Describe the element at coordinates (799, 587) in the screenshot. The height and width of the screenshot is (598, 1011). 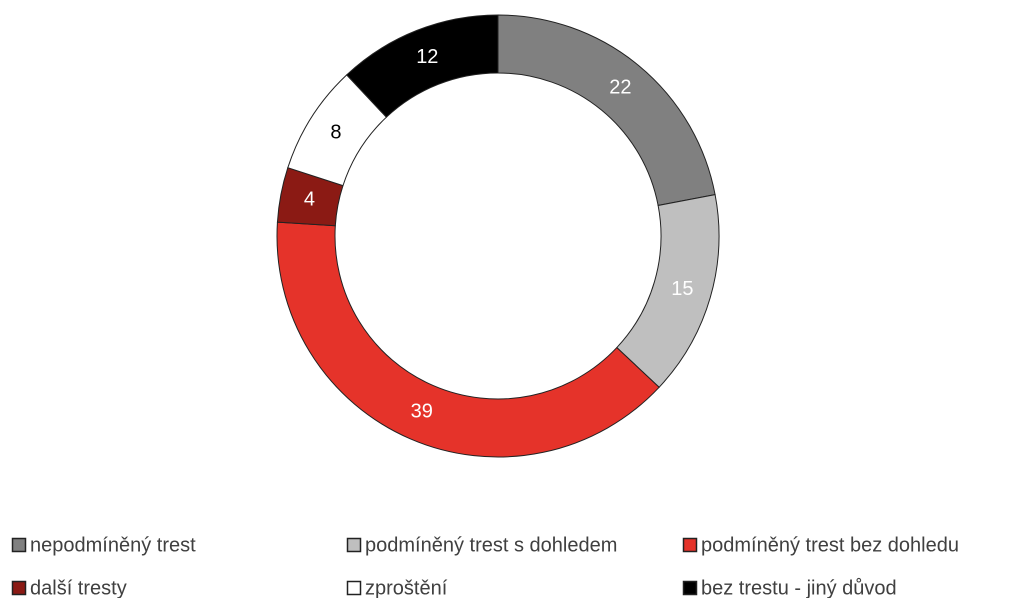
I see `legend-label: bez trestu - jiný důvod` at that location.